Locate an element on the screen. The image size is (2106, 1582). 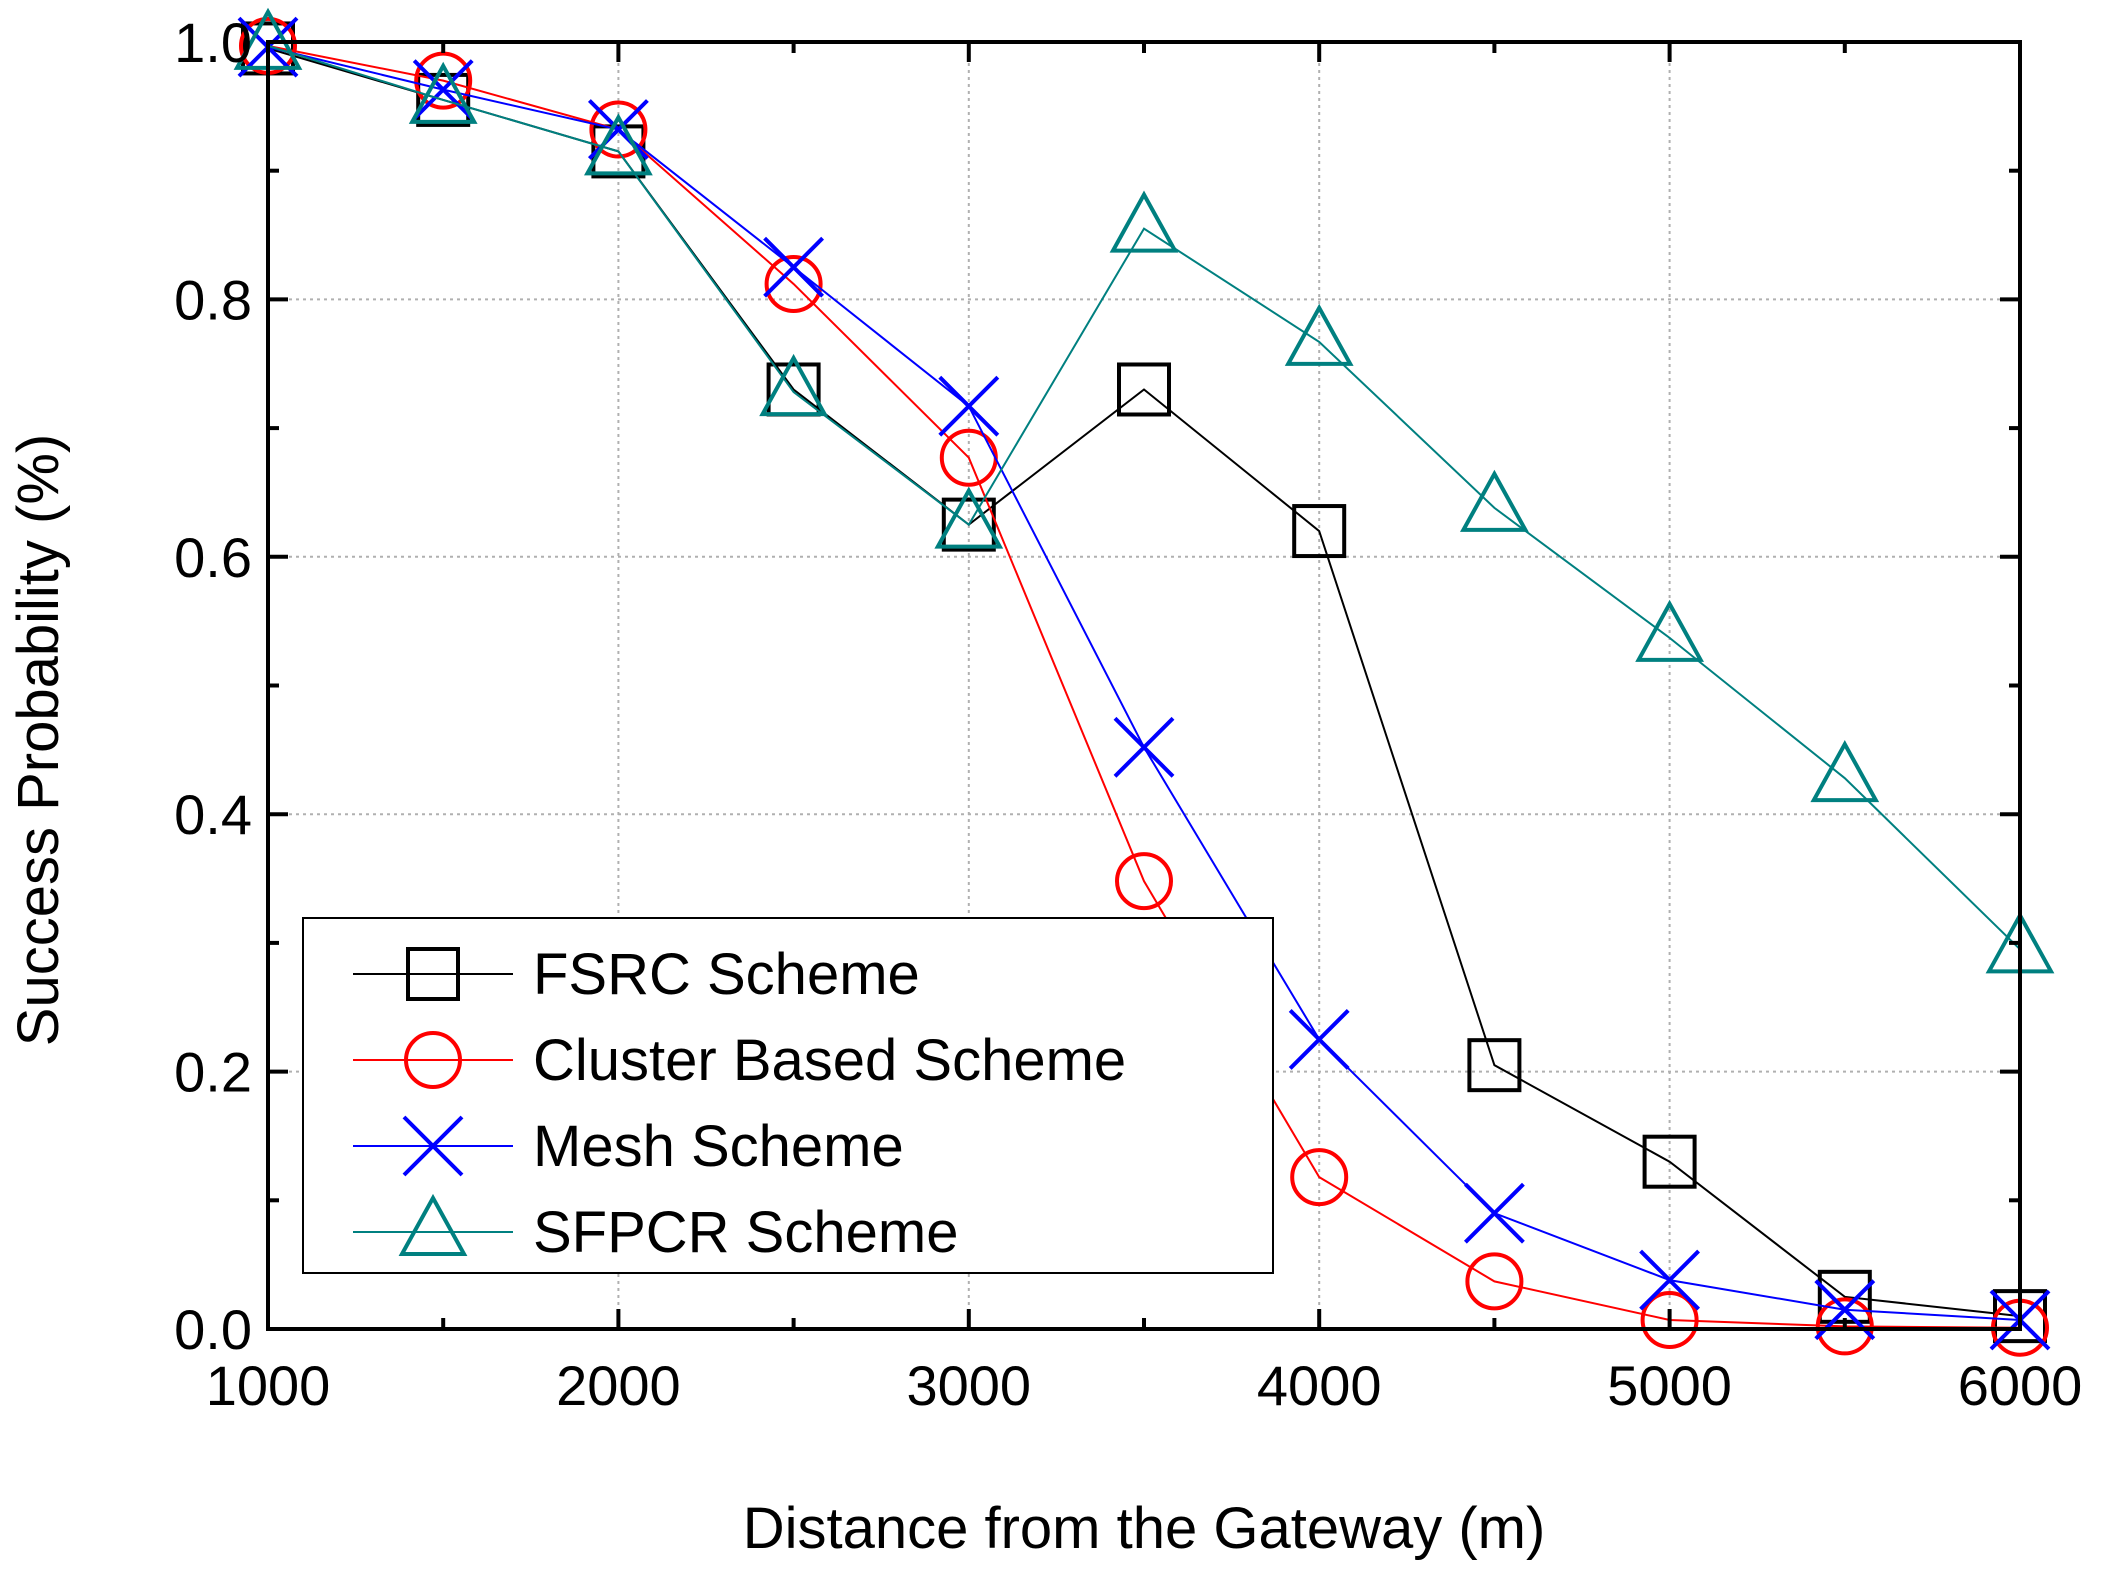
x-tick-label: 3000 is located at coordinates (969, 1385).